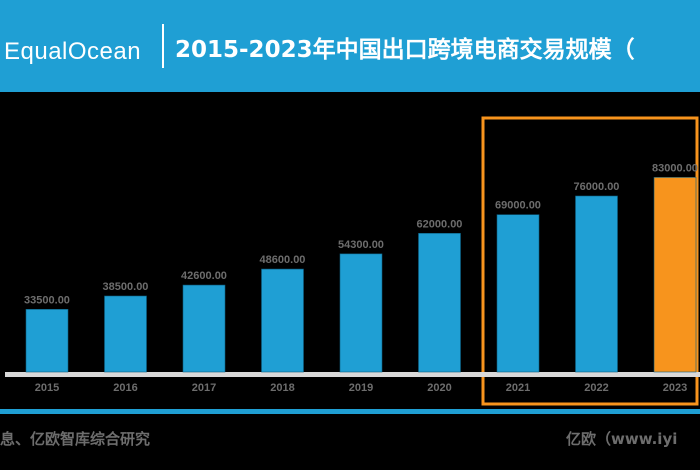  I want to click on header-divider, so click(163, 46).